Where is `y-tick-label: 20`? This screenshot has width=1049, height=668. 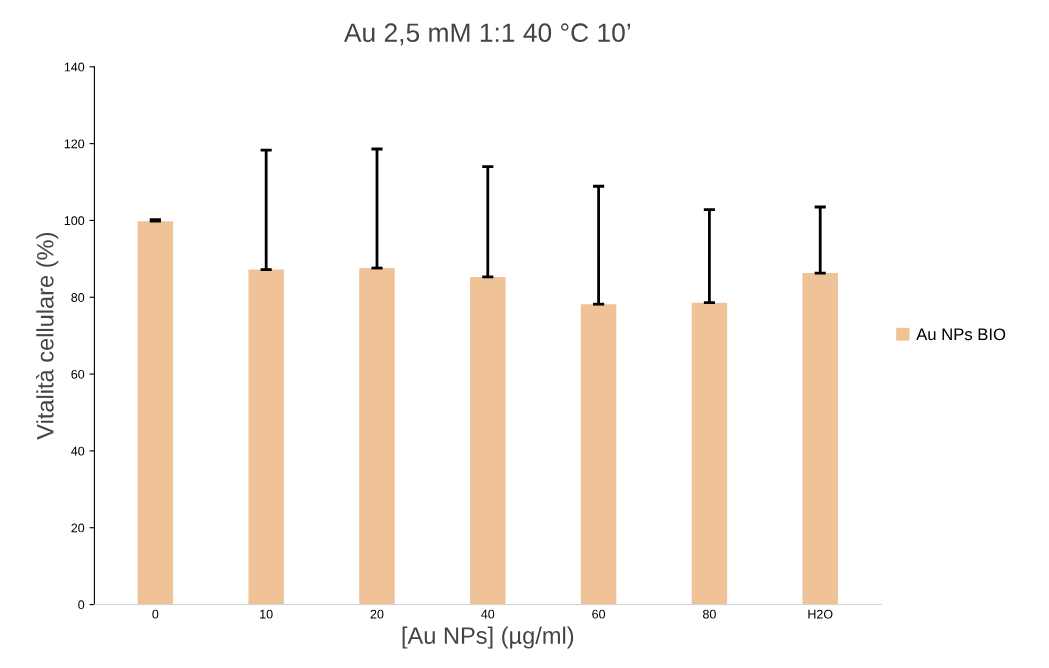
y-tick-label: 20 is located at coordinates (78, 528).